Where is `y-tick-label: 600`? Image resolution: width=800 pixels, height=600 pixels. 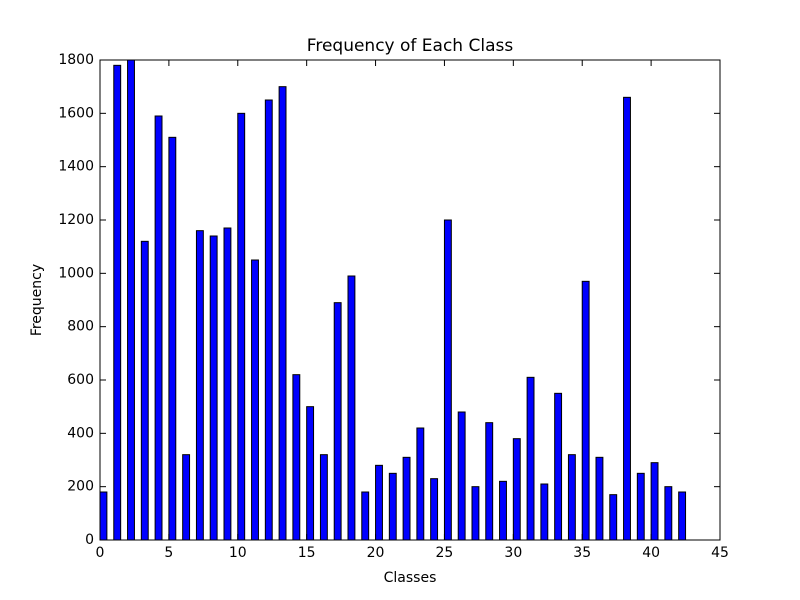
y-tick-label: 600 is located at coordinates (80, 380).